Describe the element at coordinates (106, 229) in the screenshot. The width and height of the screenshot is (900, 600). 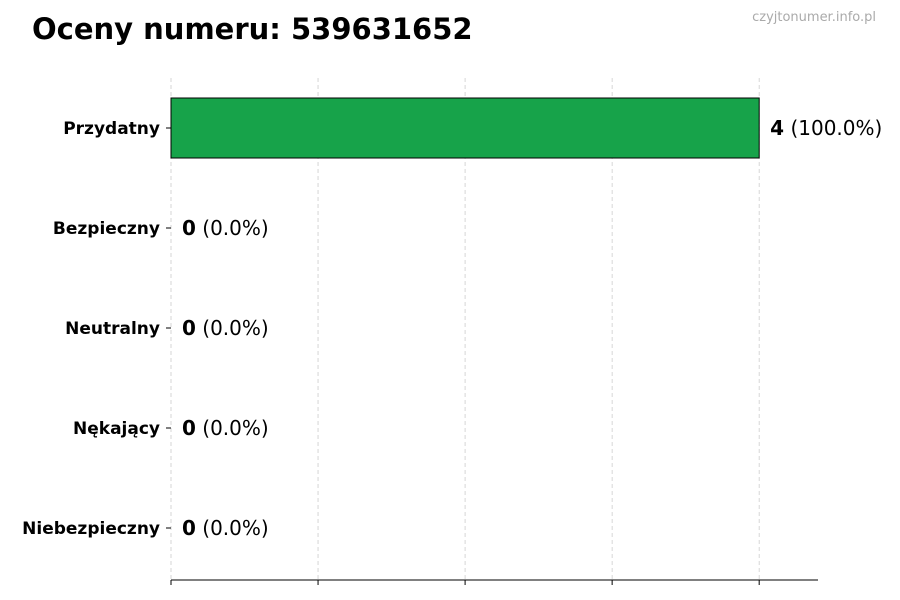
I see `category-label: Bezpieczny` at that location.